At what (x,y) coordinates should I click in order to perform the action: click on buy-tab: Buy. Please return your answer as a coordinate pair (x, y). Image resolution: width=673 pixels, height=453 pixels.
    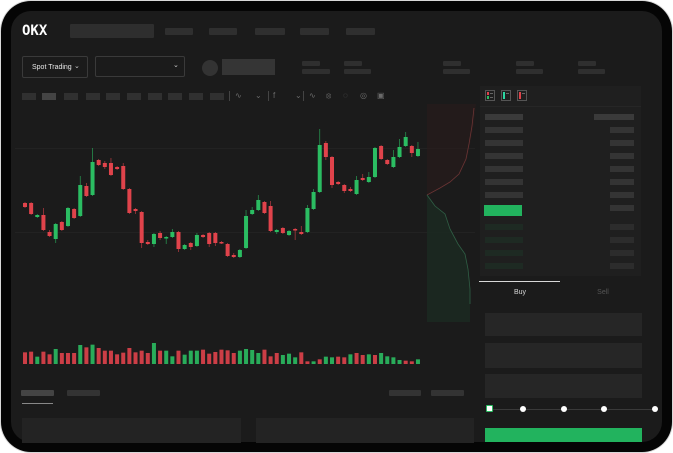
    Looking at the image, I should click on (520, 292).